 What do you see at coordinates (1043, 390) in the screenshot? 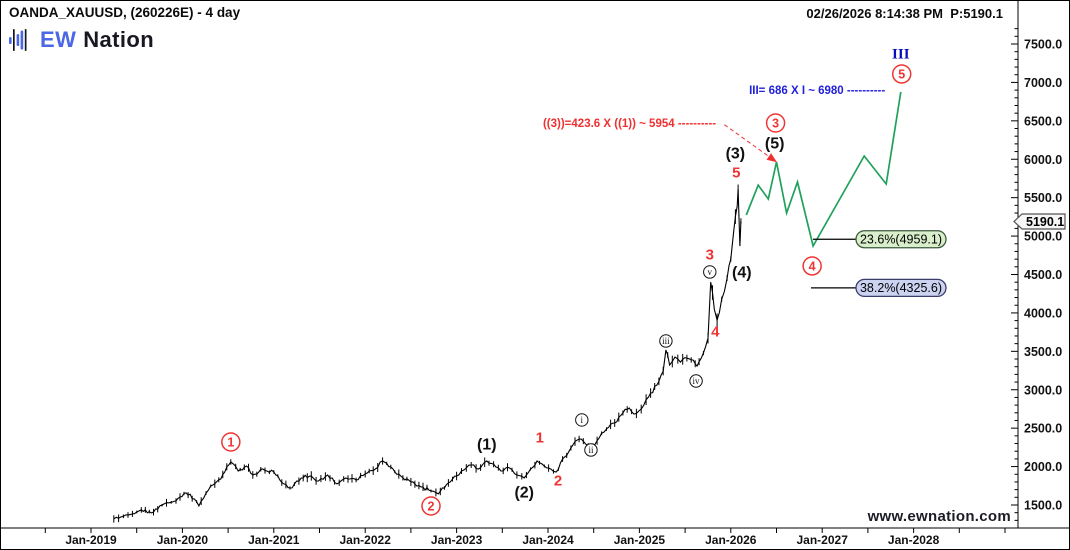
I see `y-tick-label: 3000.0` at bounding box center [1043, 390].